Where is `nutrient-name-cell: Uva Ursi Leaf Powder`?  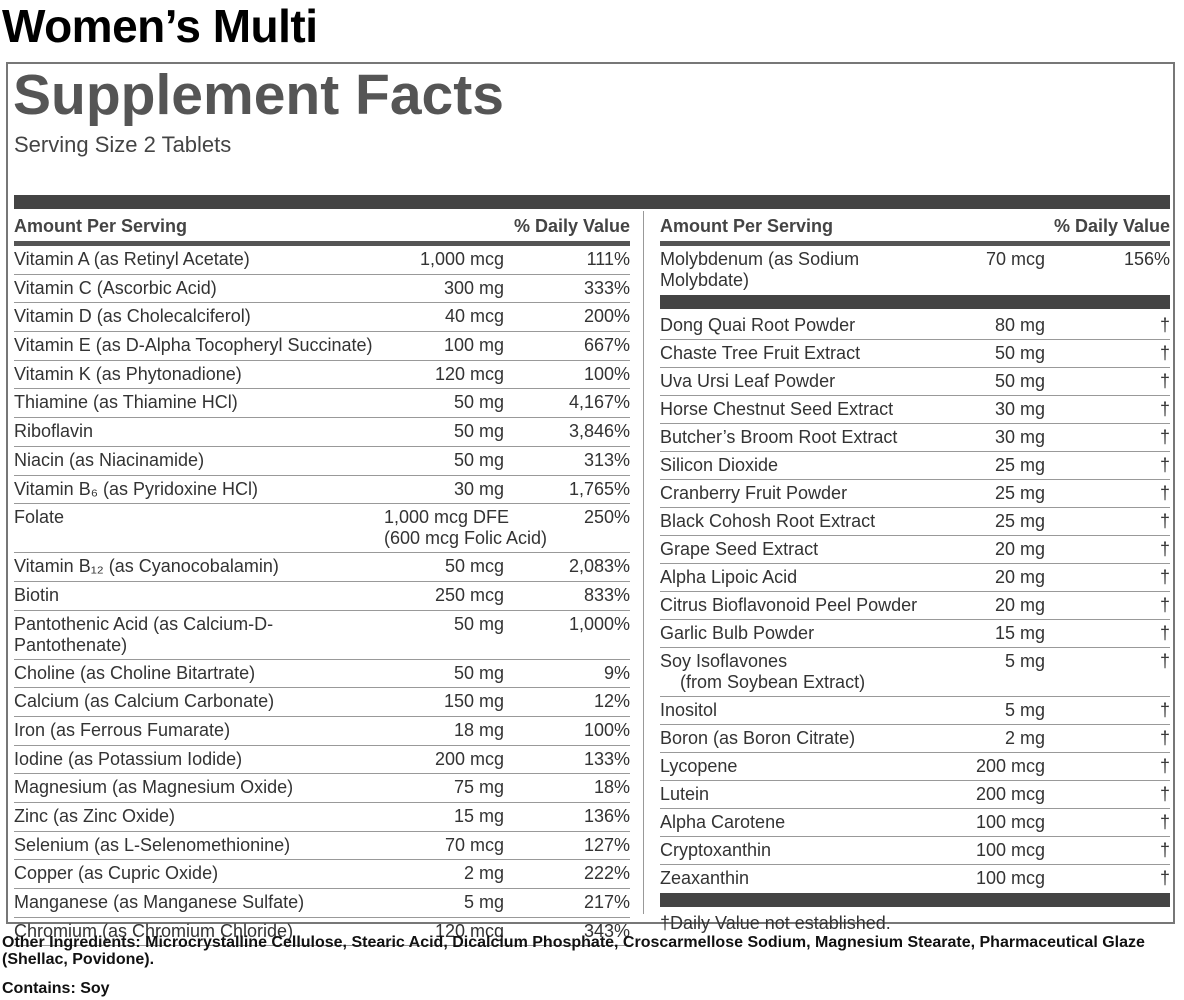
nutrient-name-cell: Uva Ursi Leaf Powder is located at coordinates (797, 381).